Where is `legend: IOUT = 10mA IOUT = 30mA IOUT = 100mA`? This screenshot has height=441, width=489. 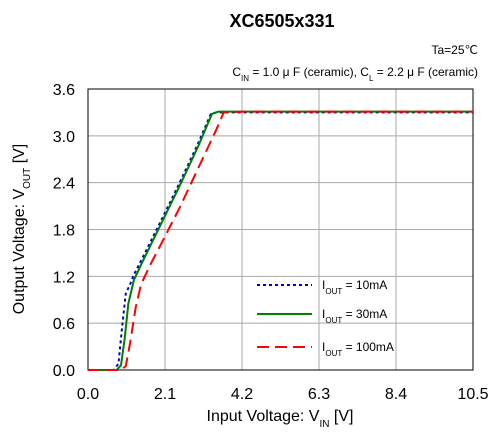
legend: IOUT = 10mA IOUT = 30mA IOUT = 100mA is located at coordinates (325, 318).